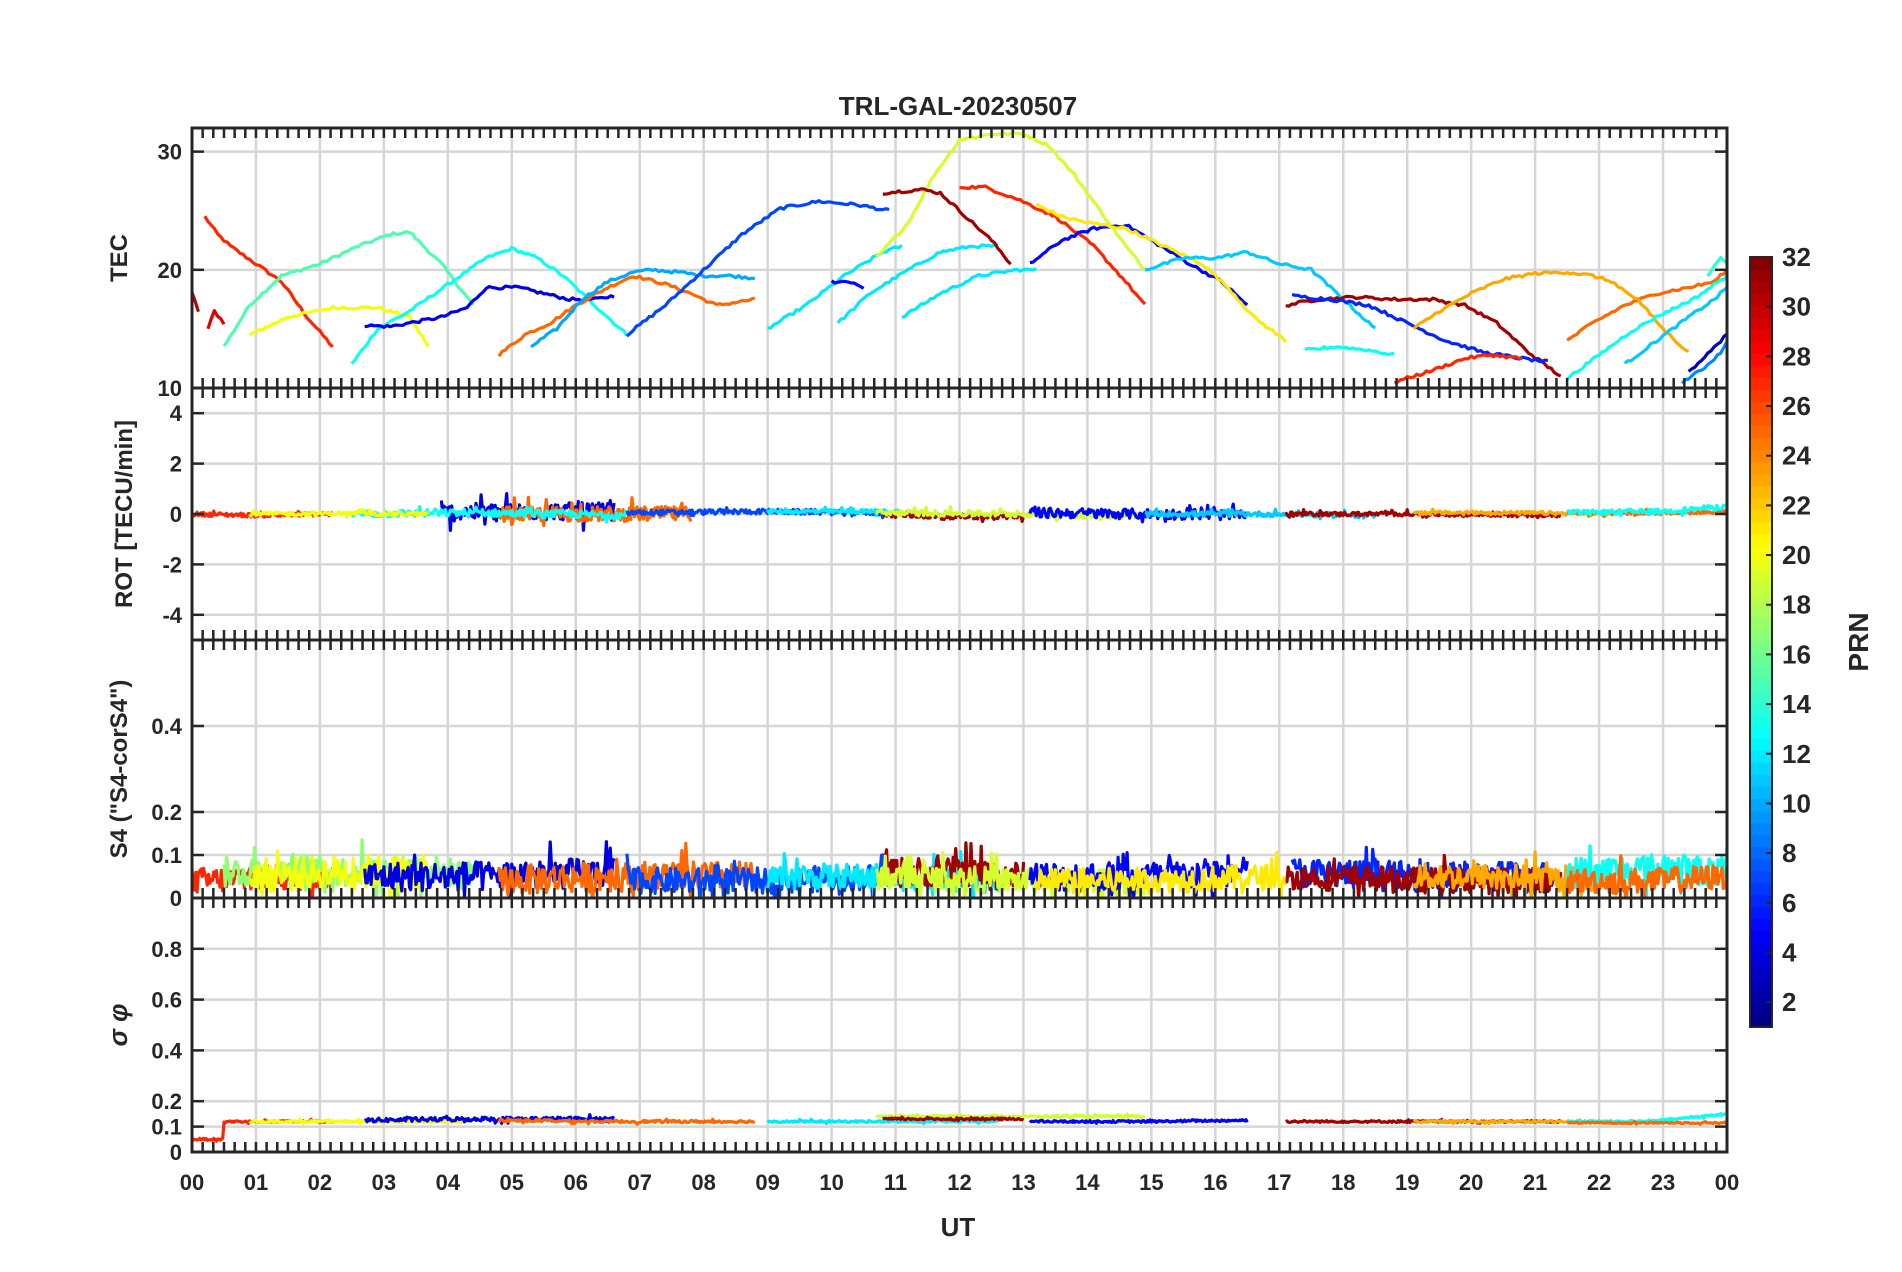 The image size is (1902, 1272). What do you see at coordinates (339, 326) in the screenshot?
I see `prn-20-series-line` at bounding box center [339, 326].